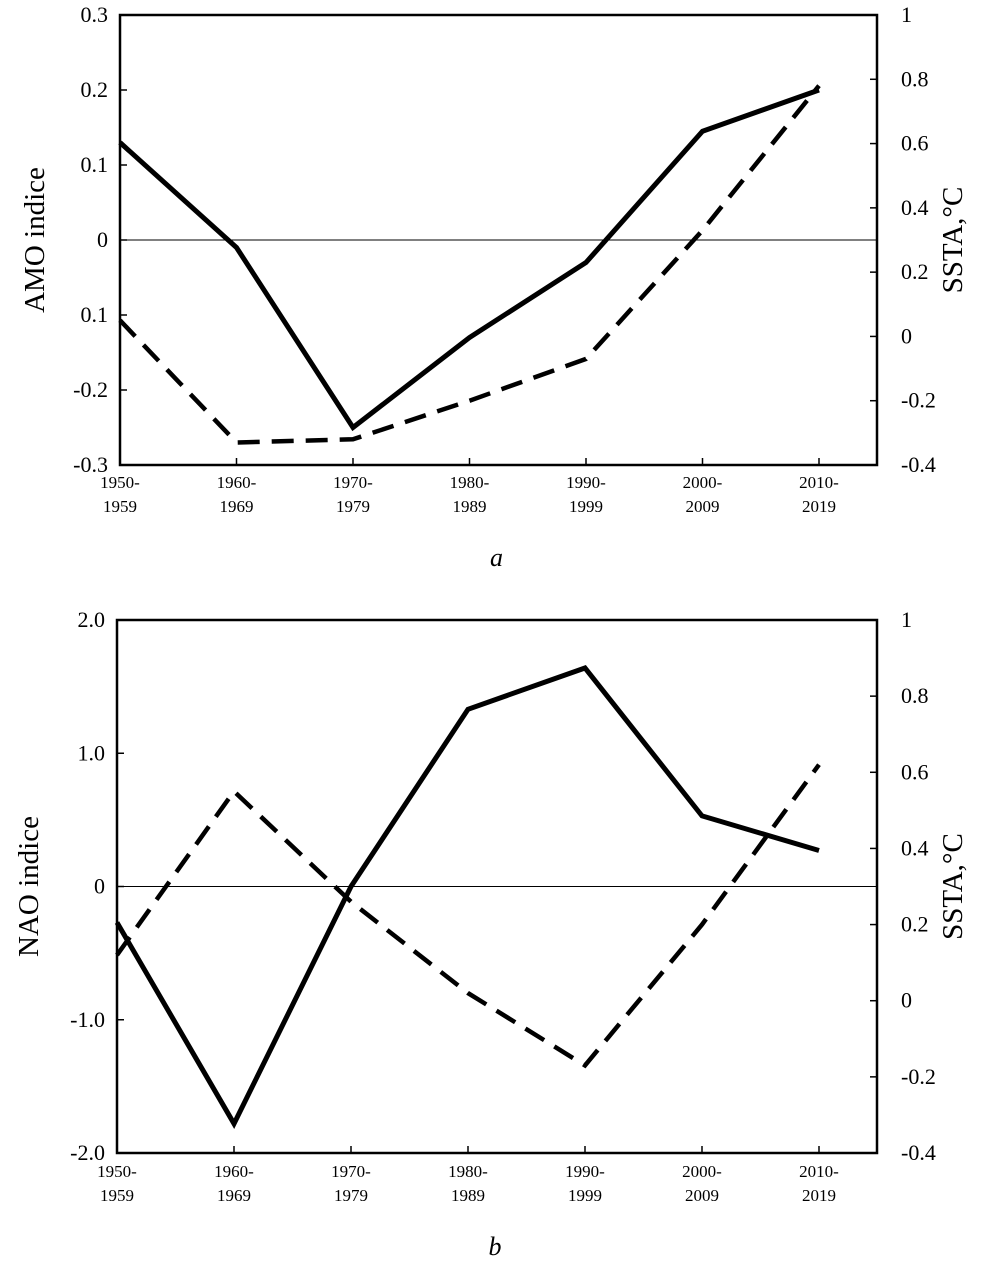  Describe the element at coordinates (35, 240) in the screenshot. I see `y-axis-title: AMO indice` at that location.